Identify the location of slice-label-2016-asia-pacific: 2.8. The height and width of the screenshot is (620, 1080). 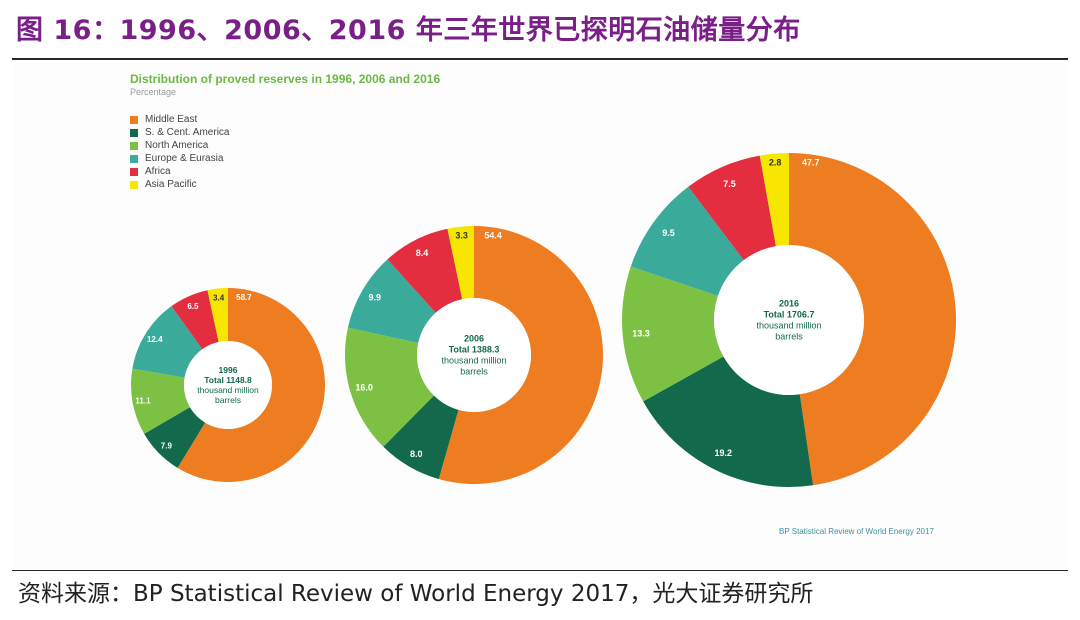
(775, 163).